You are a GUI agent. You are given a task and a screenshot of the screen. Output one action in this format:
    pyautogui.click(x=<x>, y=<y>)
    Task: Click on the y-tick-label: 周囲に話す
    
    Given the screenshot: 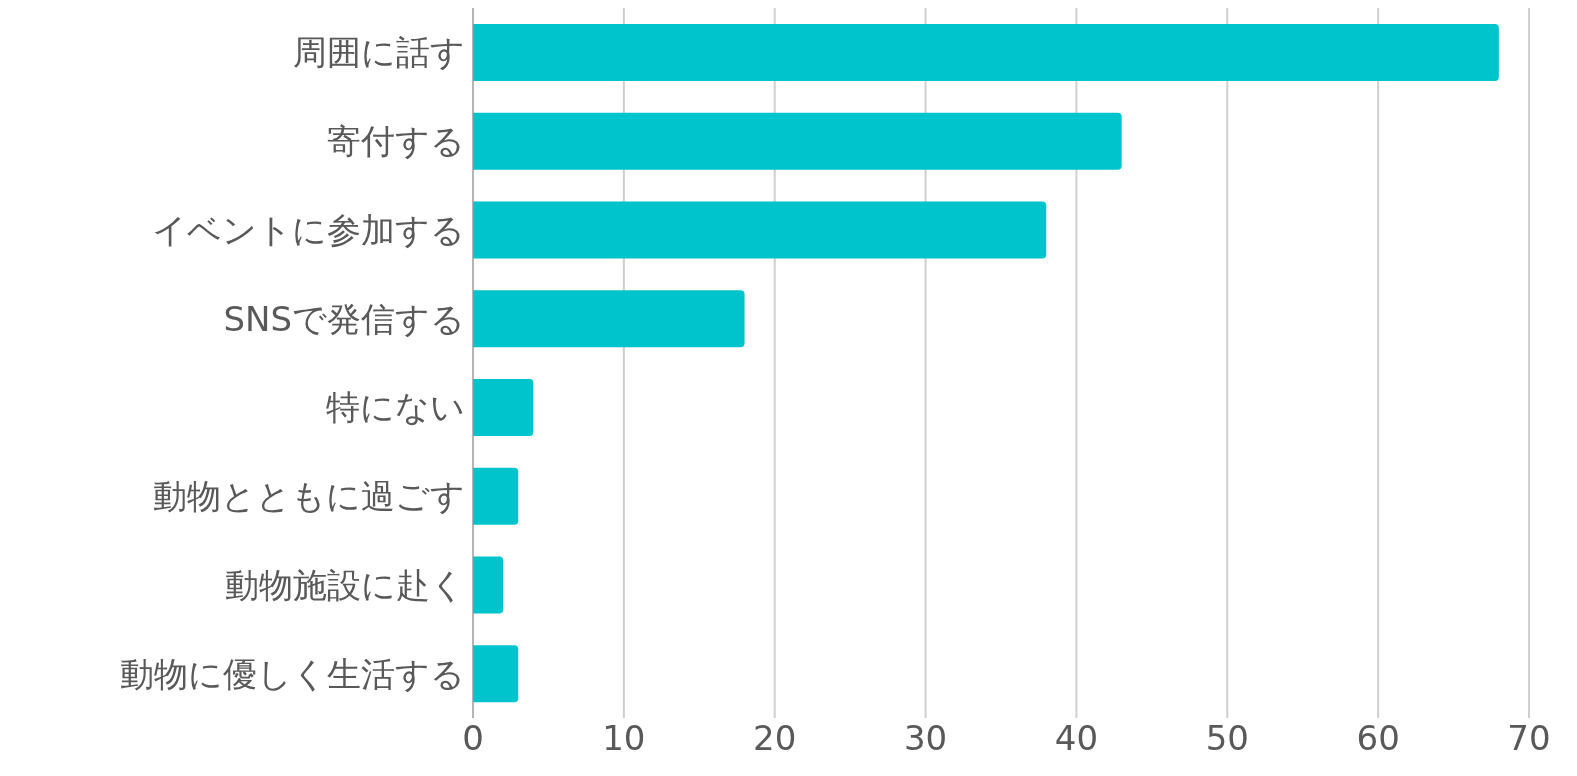 What is the action you would take?
    pyautogui.click(x=379, y=52)
    